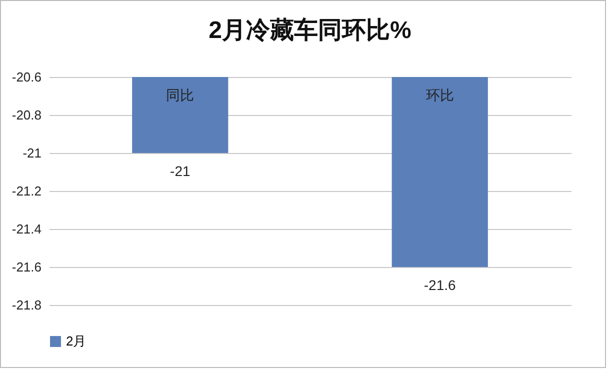  What do you see at coordinates (27, 267) in the screenshot?
I see `y-tick-label: -21.6` at bounding box center [27, 267].